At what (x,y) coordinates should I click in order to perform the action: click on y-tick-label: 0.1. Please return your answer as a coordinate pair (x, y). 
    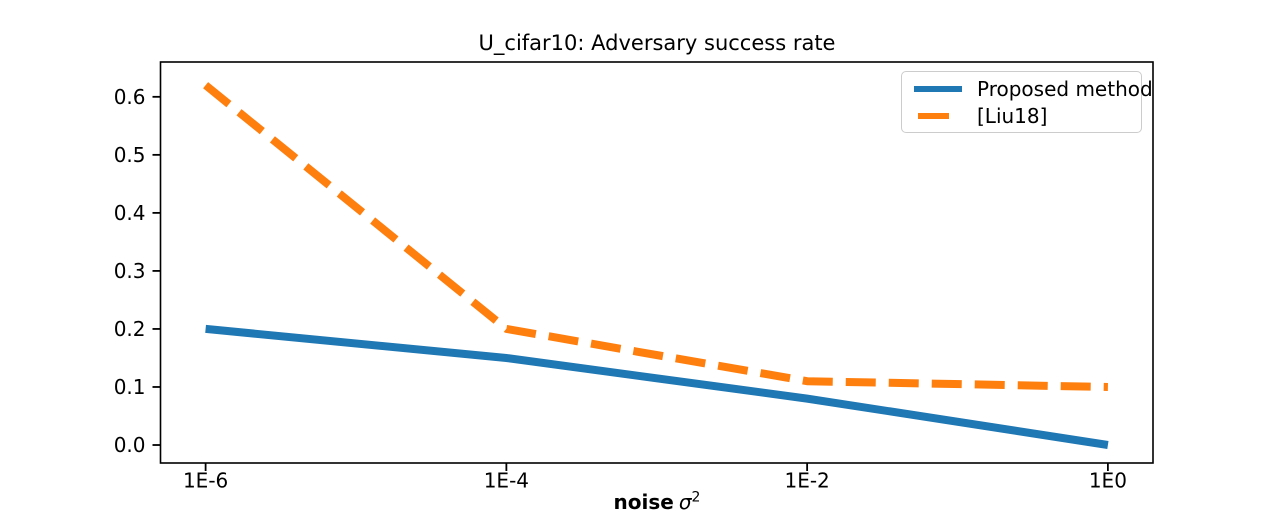
    Looking at the image, I should click on (130, 387).